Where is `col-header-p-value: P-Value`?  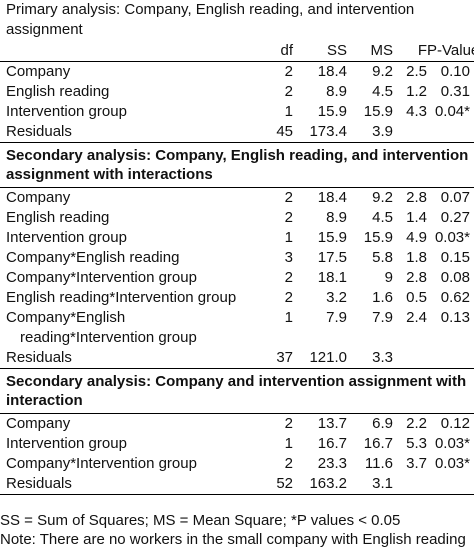
col-header-p-value: P-Value is located at coordinates (450, 51).